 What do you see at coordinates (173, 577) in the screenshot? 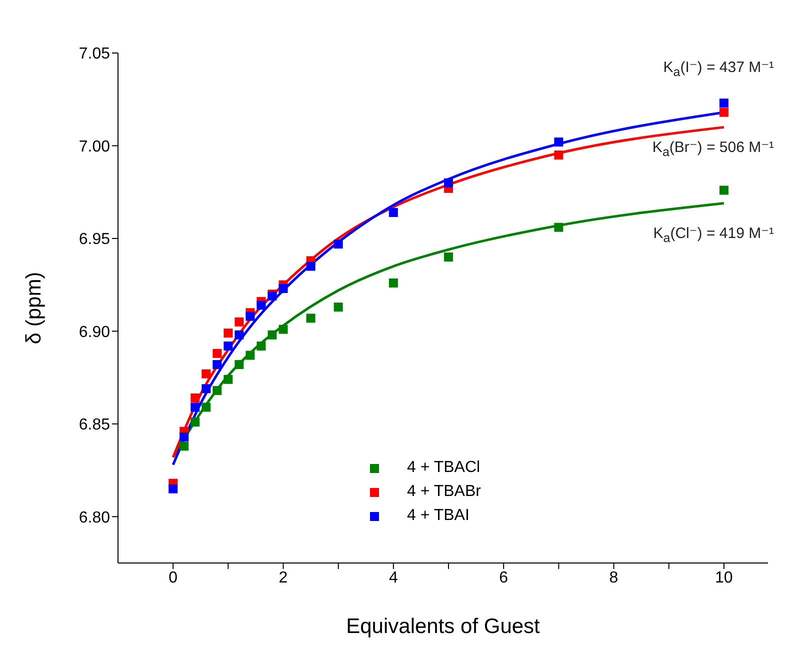
I see `x-tick-label: 0` at bounding box center [173, 577].